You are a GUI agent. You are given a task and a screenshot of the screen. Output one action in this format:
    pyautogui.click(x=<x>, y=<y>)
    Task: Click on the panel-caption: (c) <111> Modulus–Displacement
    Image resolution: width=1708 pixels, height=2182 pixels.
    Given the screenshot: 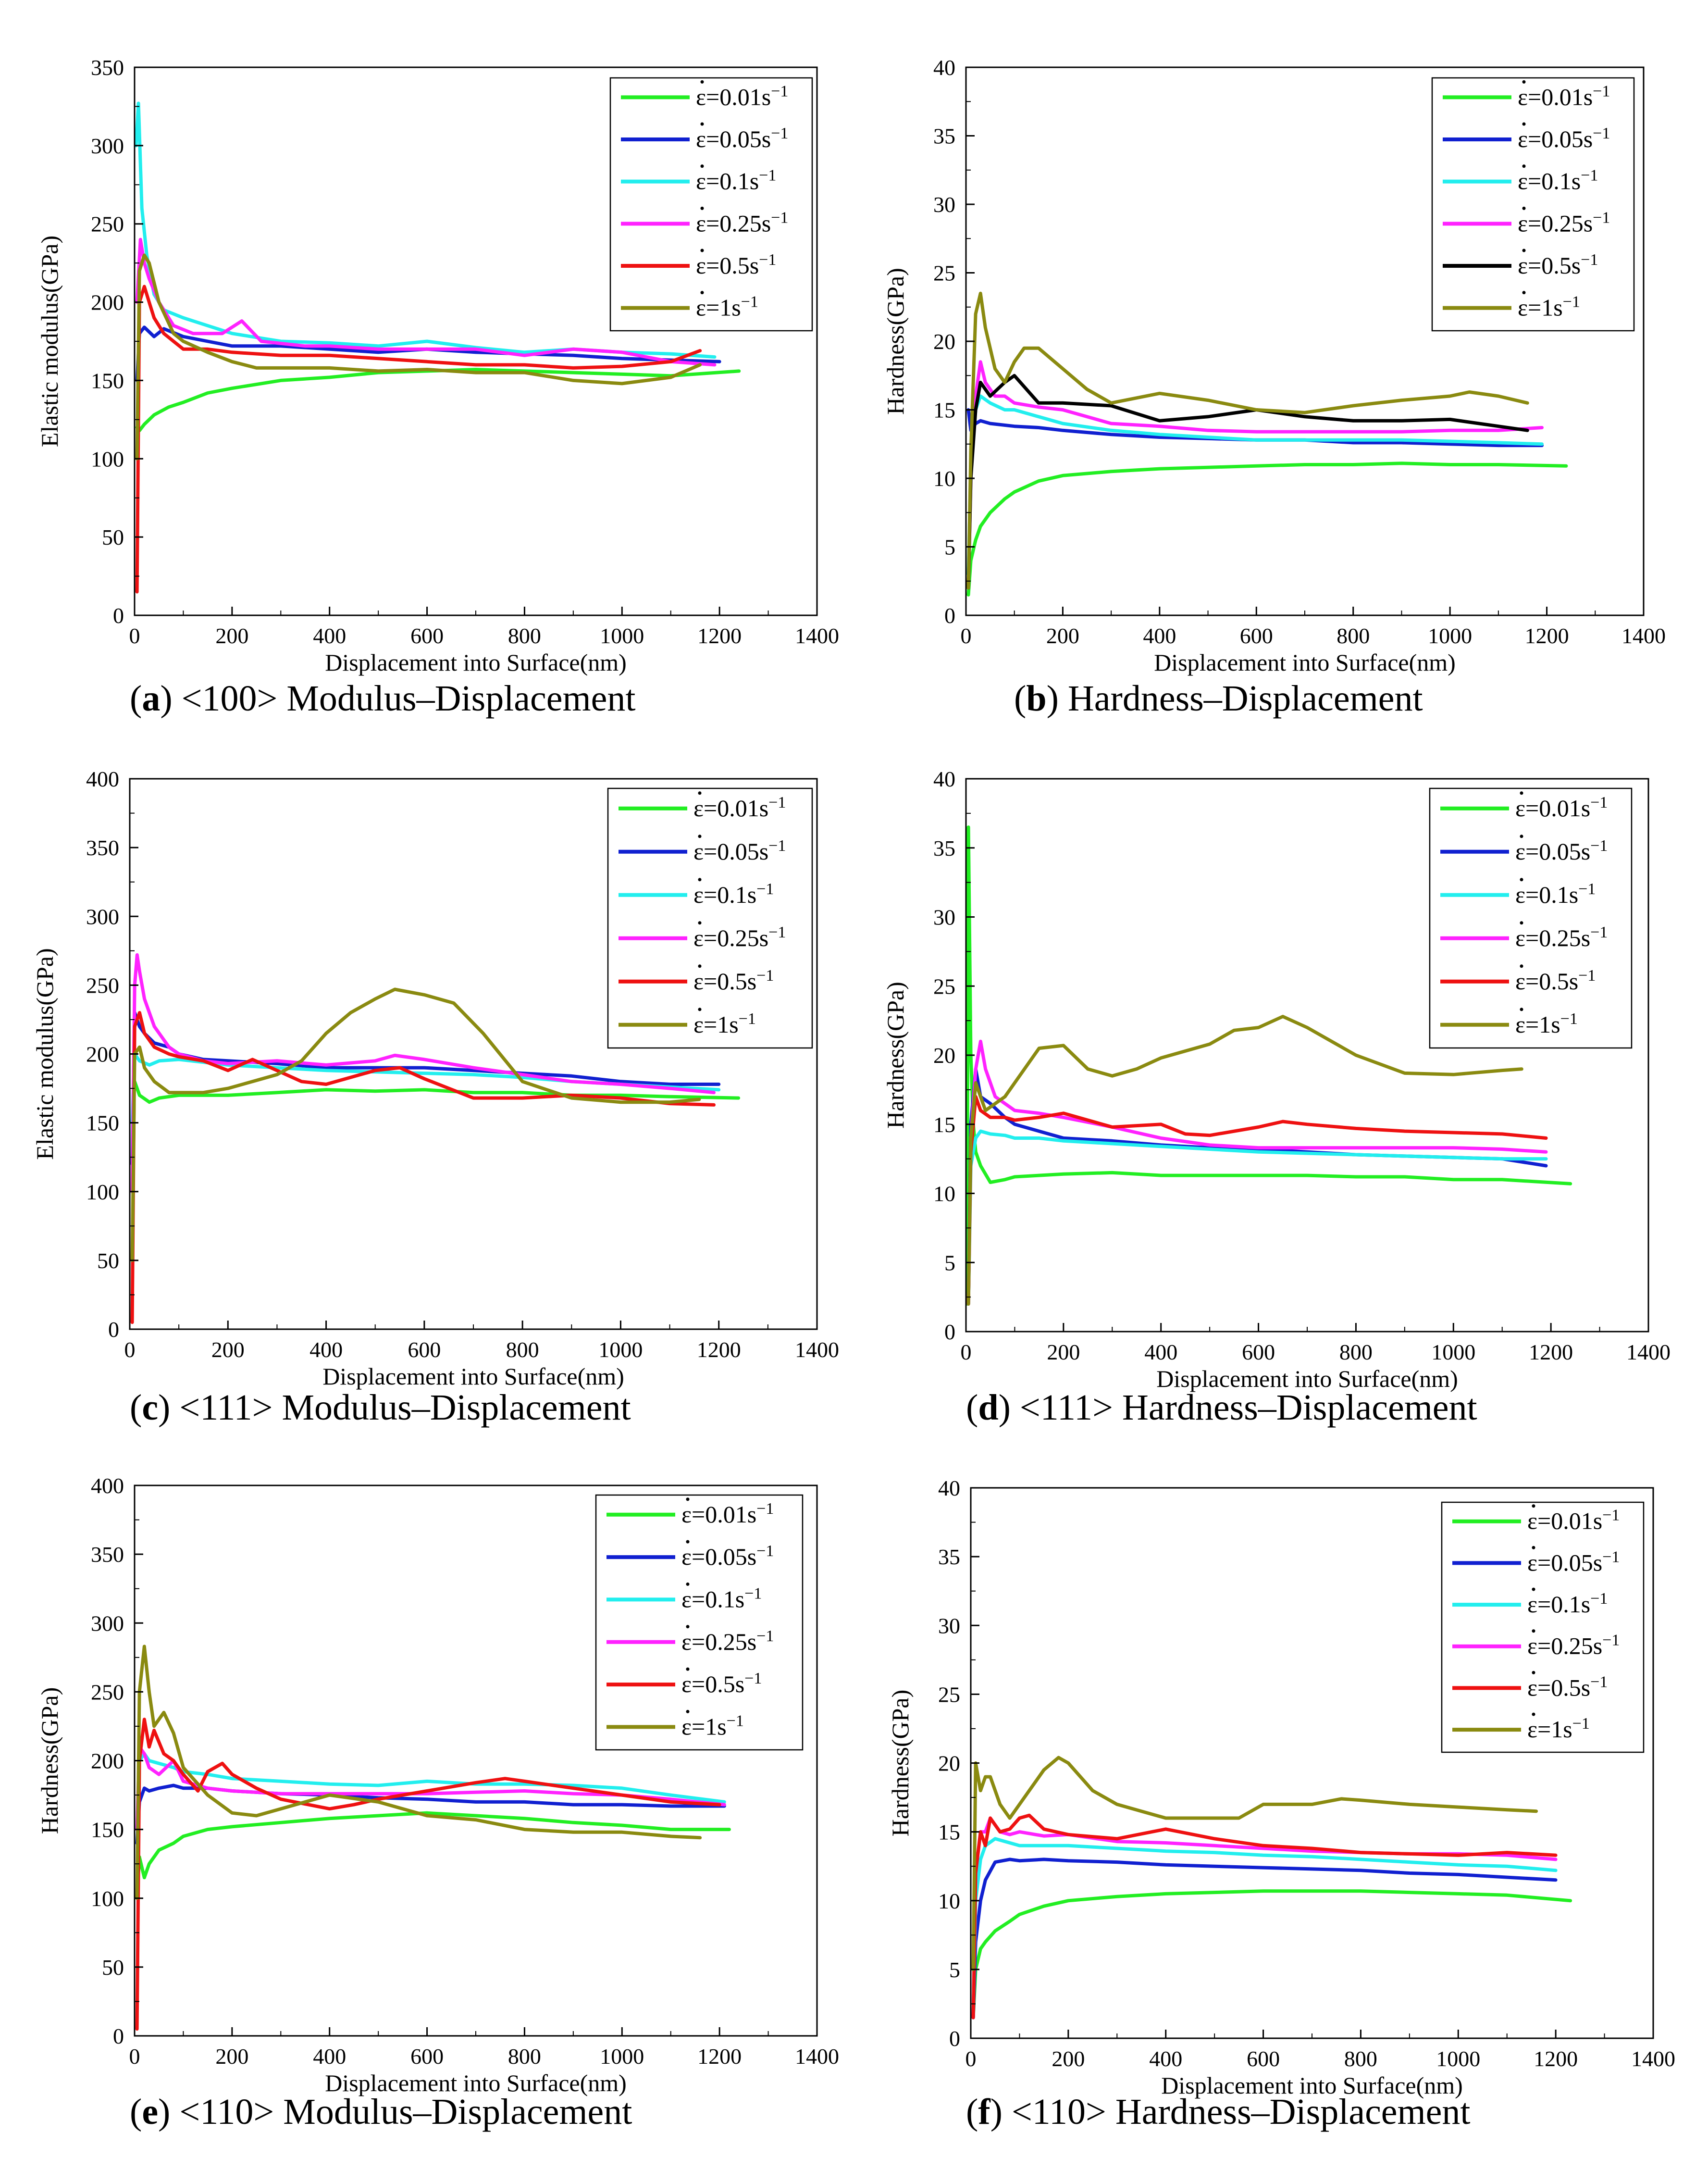 What is the action you would take?
    pyautogui.click(x=381, y=1407)
    